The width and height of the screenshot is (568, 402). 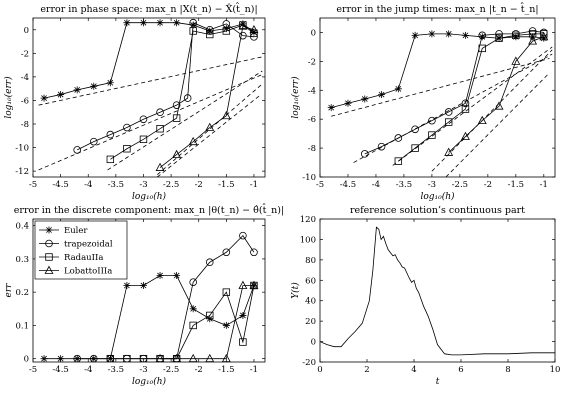 What do you see at coordinates (254, 185) in the screenshot?
I see `x-tick-label: -1` at bounding box center [254, 185].